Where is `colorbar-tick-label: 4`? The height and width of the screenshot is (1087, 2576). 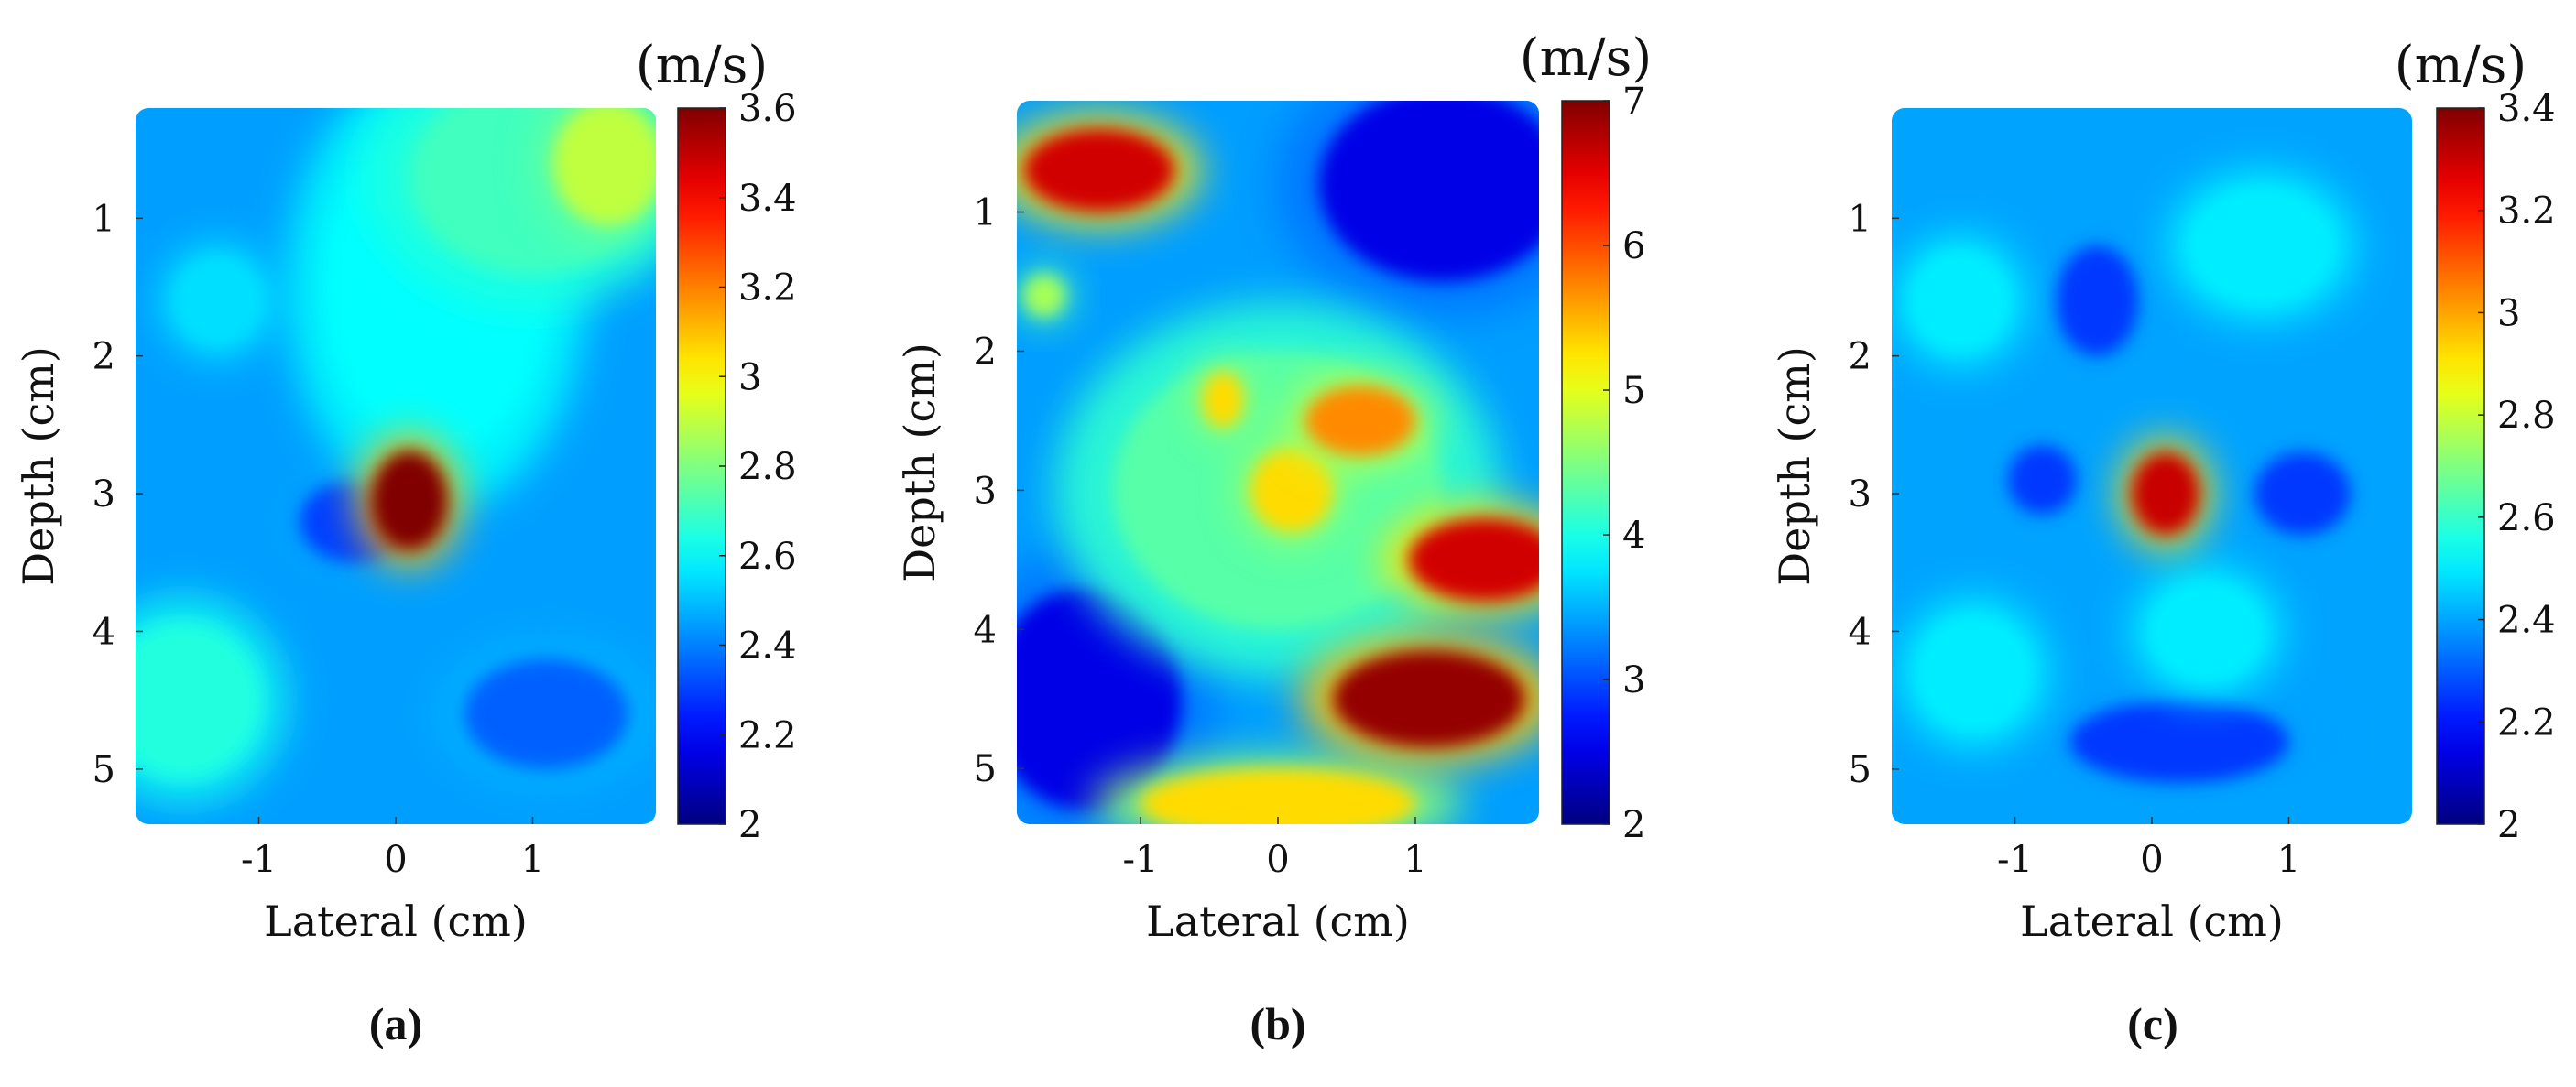
colorbar-tick-label: 4 is located at coordinates (1634, 536).